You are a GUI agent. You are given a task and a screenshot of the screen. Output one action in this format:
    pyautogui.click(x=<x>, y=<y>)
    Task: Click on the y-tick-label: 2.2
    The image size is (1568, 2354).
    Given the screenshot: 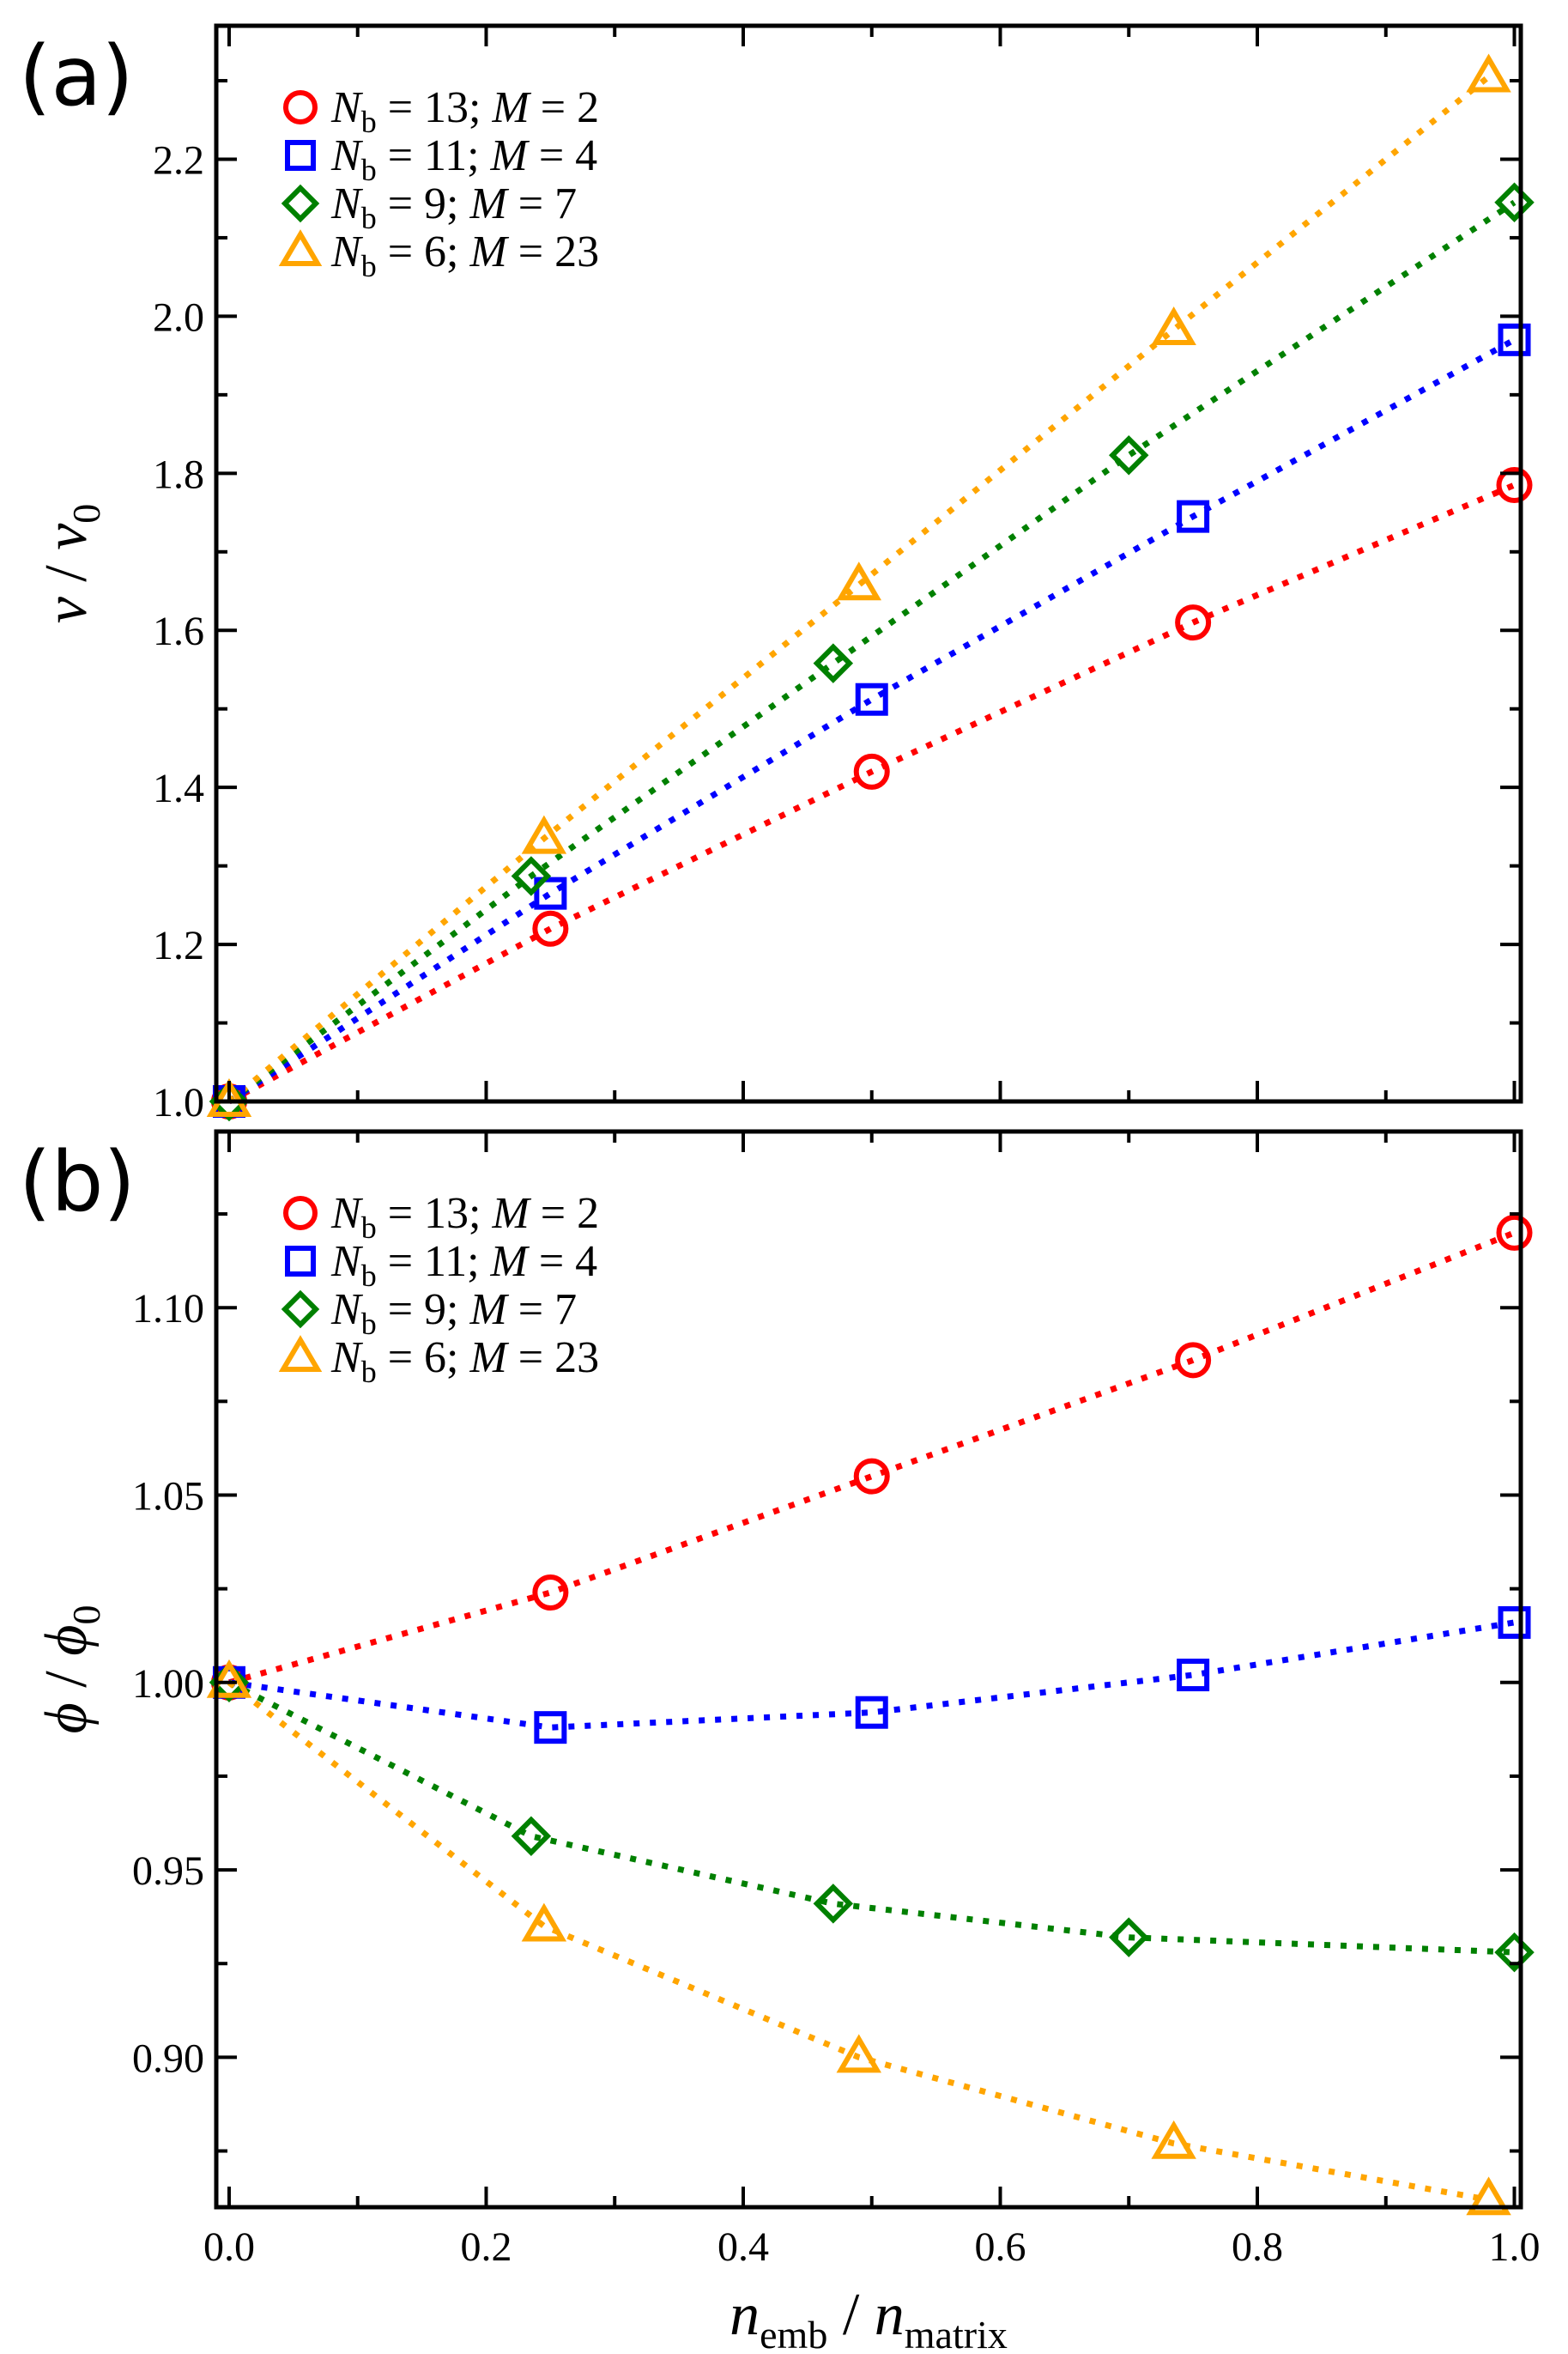 What is the action you would take?
    pyautogui.click(x=178, y=160)
    